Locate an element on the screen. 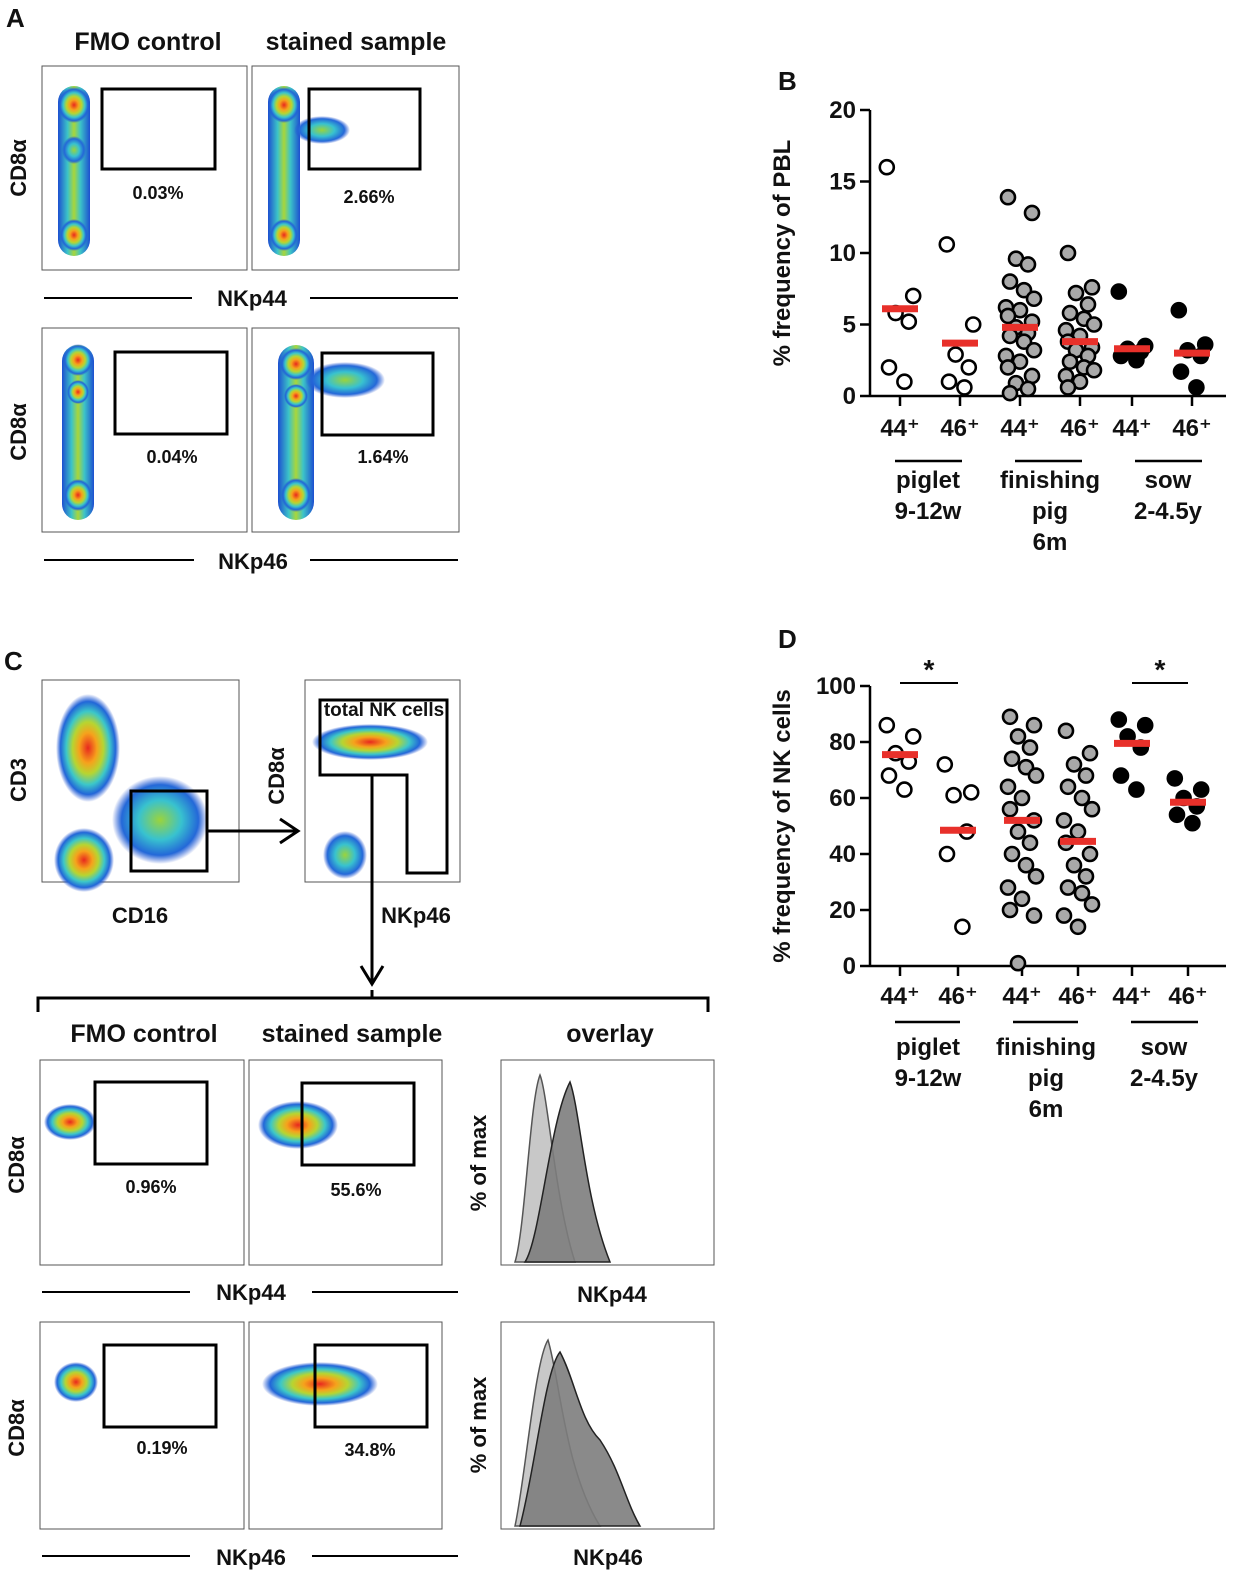  cell-column is located at coordinates (284, 171).